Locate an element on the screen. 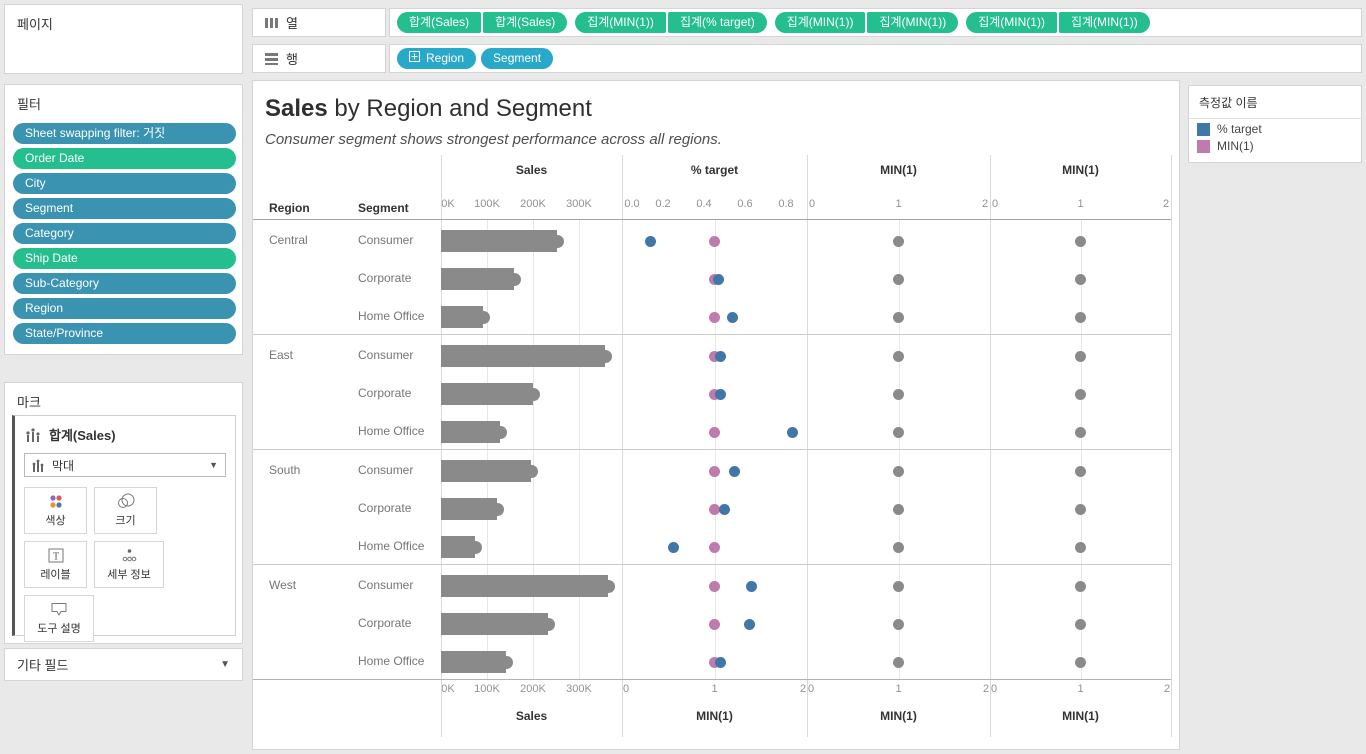 The width and height of the screenshot is (1366, 754). color-button: 색상 is located at coordinates (55, 510).